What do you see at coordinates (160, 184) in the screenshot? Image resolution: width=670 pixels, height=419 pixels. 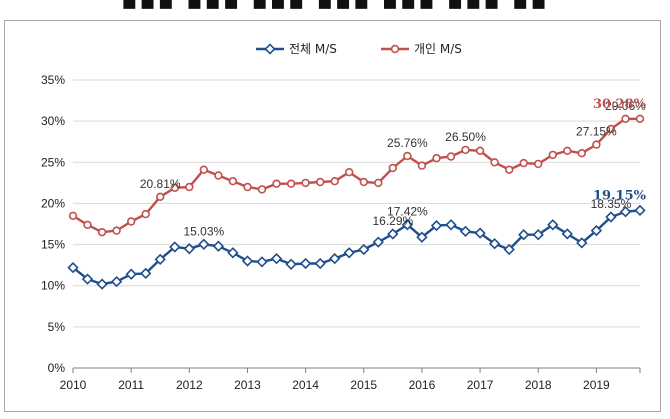 I see `data-label: 20.81%` at bounding box center [160, 184].